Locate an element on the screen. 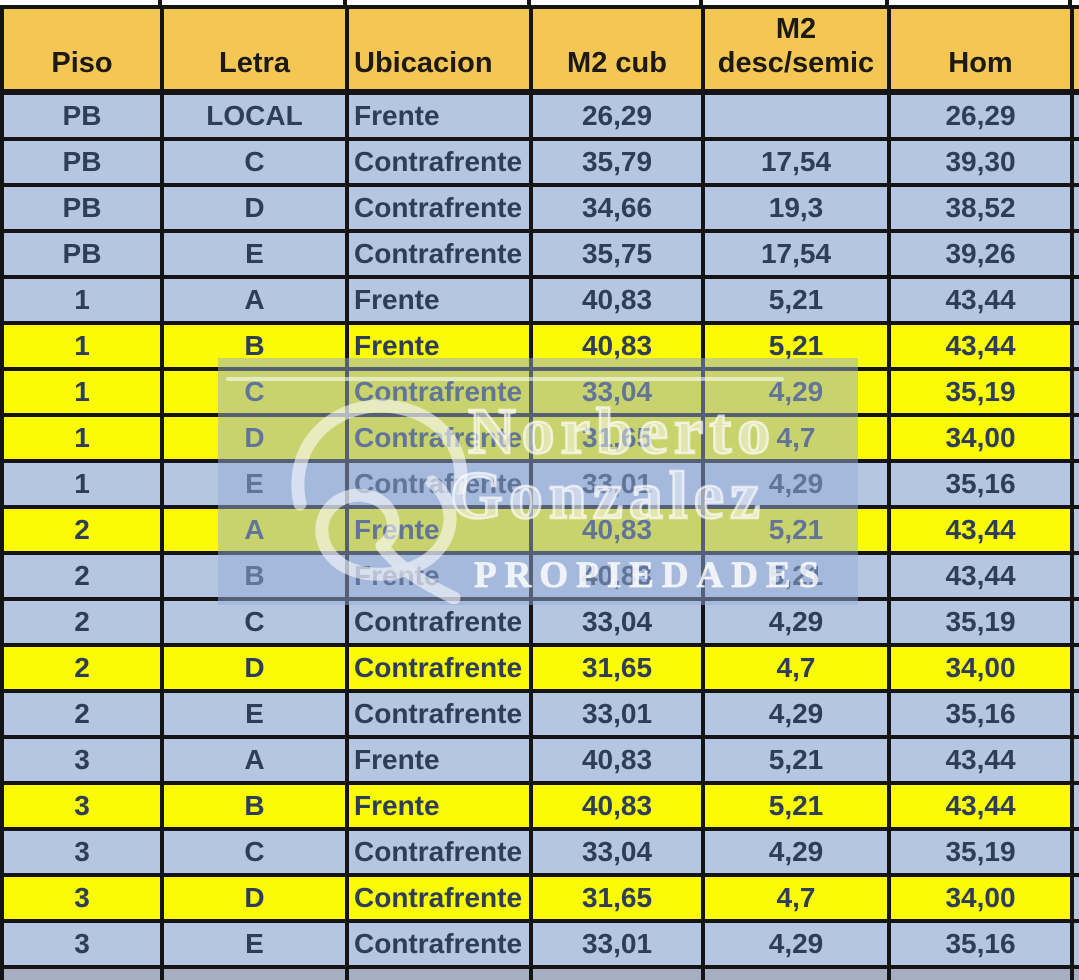  cell-piso is located at coordinates (82, 972).